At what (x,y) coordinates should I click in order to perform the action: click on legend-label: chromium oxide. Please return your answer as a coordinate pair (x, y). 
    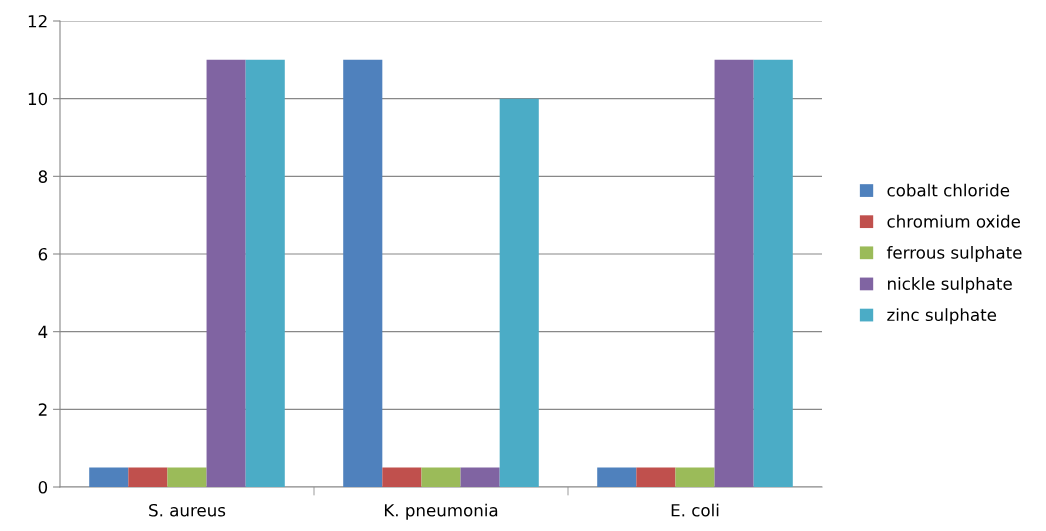
    Looking at the image, I should click on (954, 221).